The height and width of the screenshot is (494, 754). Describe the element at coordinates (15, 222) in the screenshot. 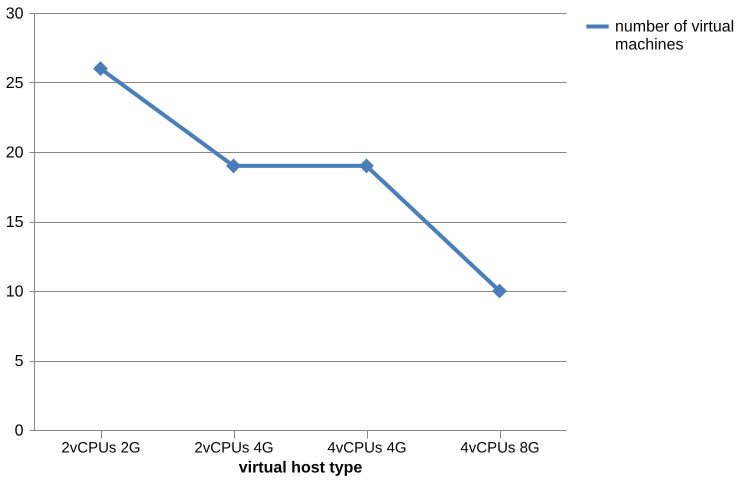

I see `y-tick-label: 15` at that location.